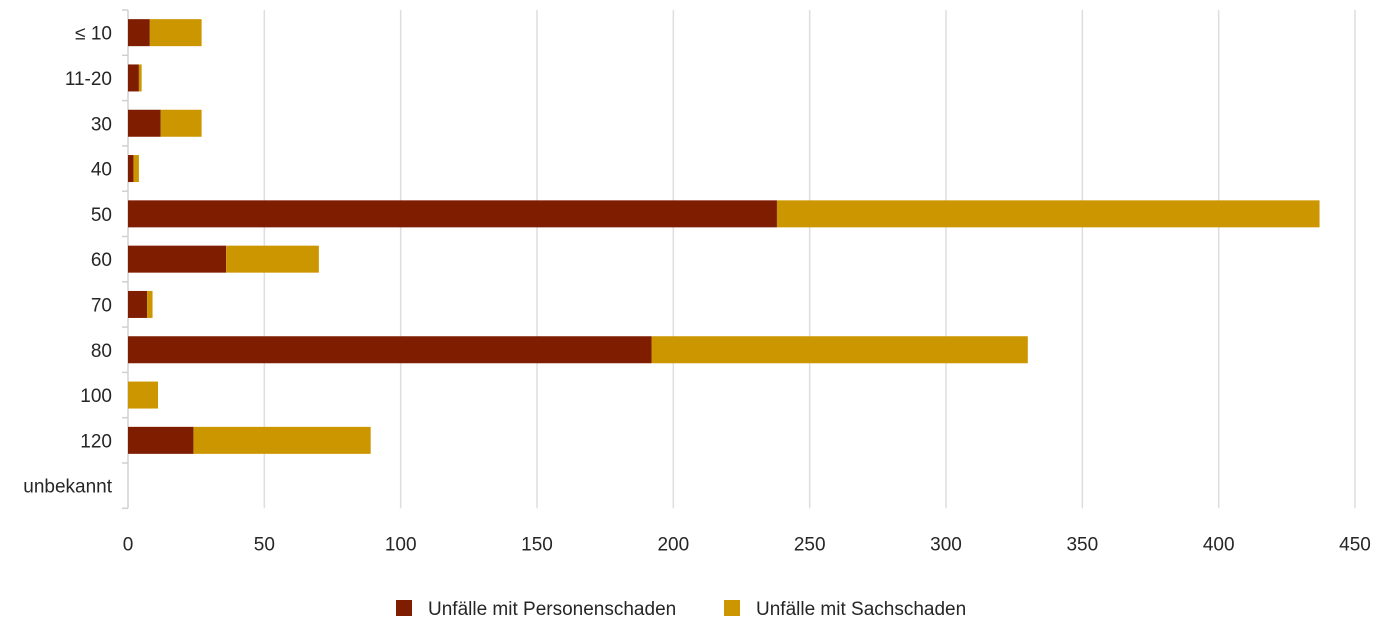 The image size is (1381, 620). What do you see at coordinates (96, 441) in the screenshot?
I see `y-category-label: 120` at bounding box center [96, 441].